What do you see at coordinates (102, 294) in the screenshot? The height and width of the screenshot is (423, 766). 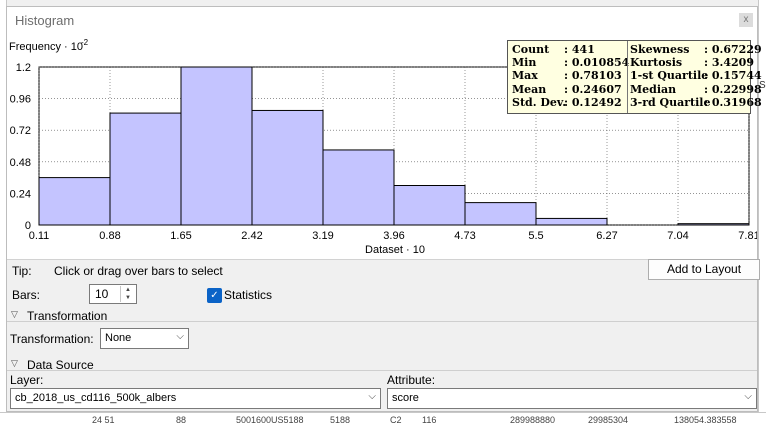 I see `bars-value: 10` at bounding box center [102, 294].